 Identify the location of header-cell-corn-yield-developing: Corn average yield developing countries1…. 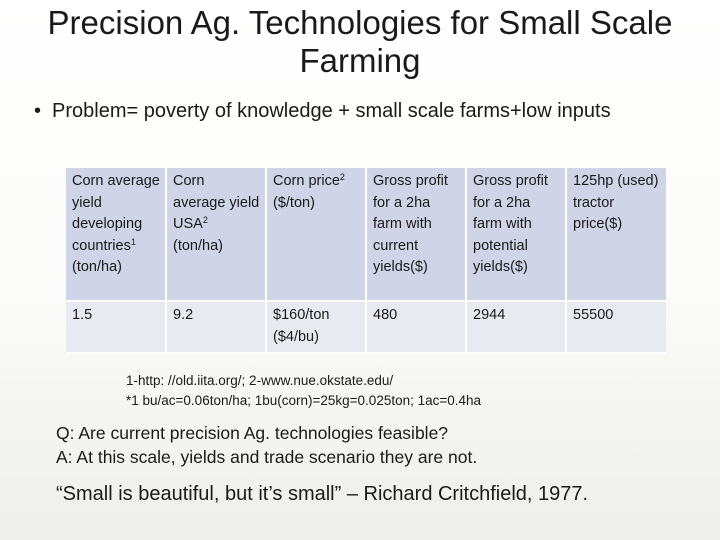
(116, 235).